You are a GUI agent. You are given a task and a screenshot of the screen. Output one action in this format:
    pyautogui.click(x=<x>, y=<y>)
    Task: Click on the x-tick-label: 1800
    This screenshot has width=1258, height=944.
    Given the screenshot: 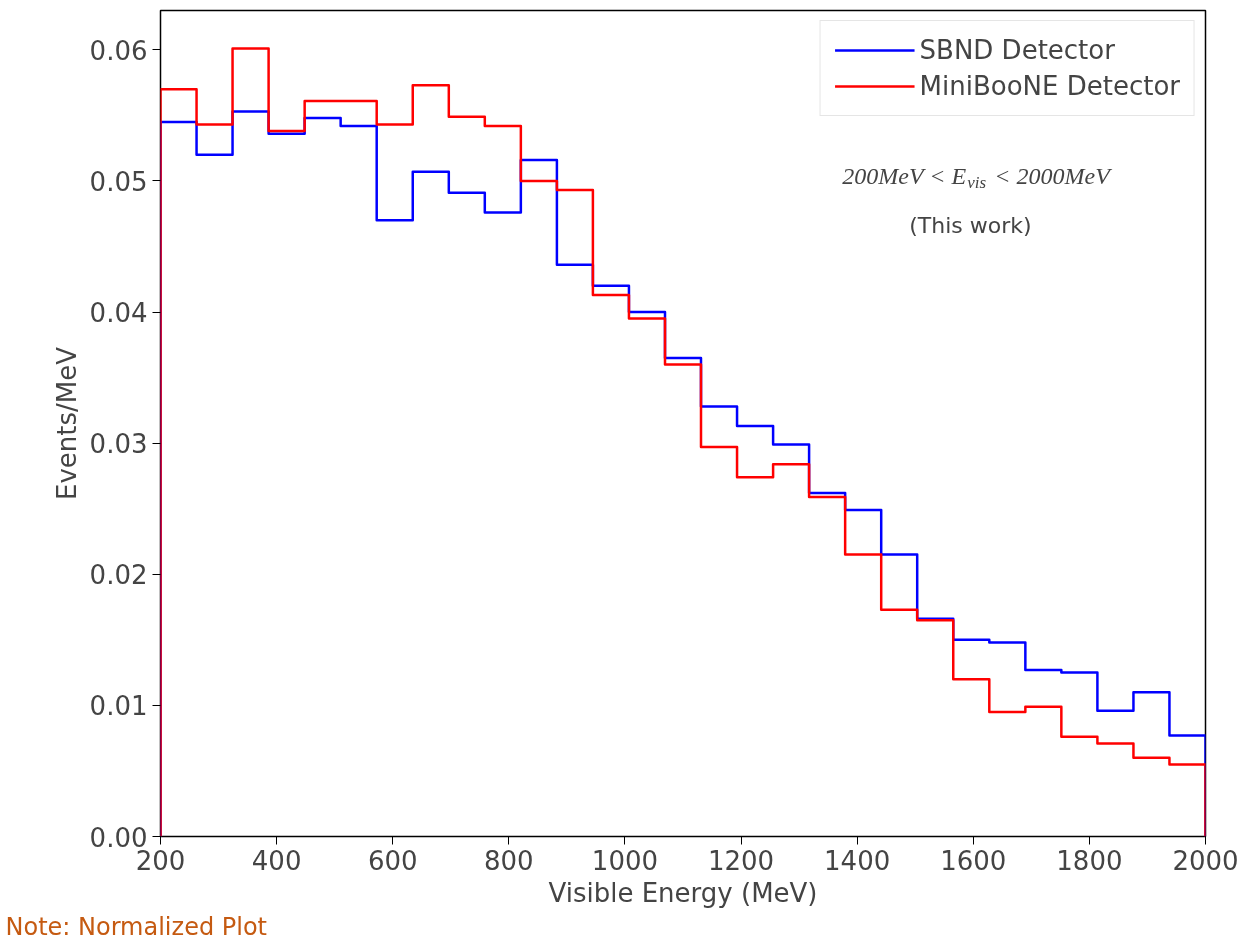 What is the action you would take?
    pyautogui.click(x=1089, y=860)
    